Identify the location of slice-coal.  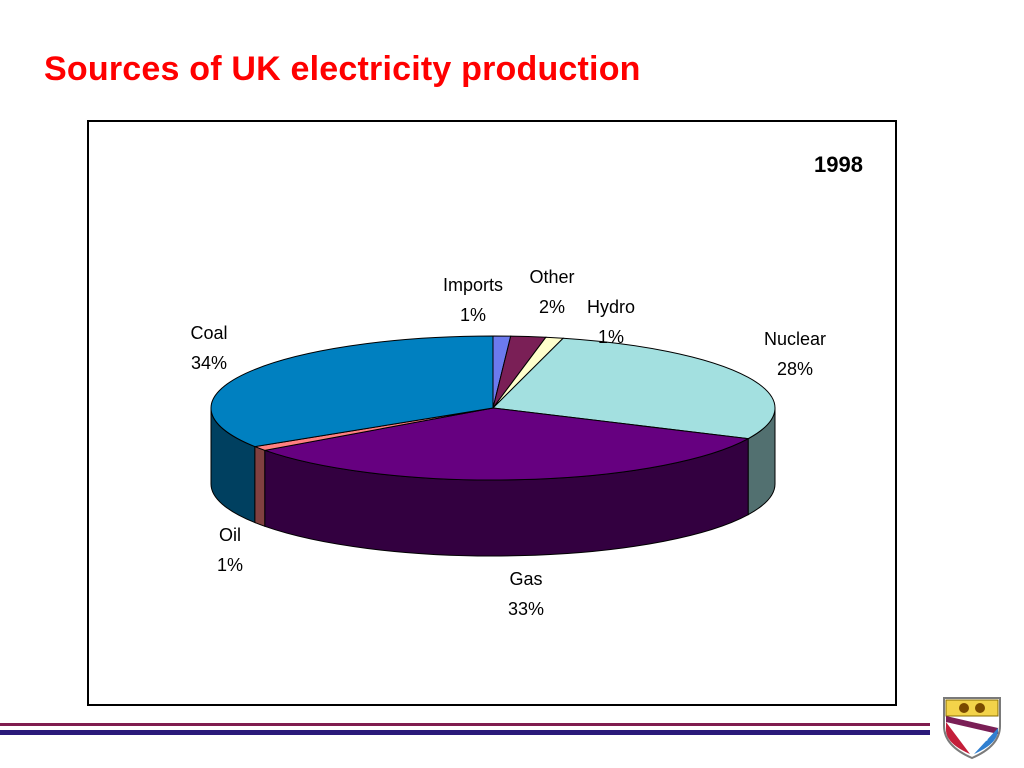
(352, 391).